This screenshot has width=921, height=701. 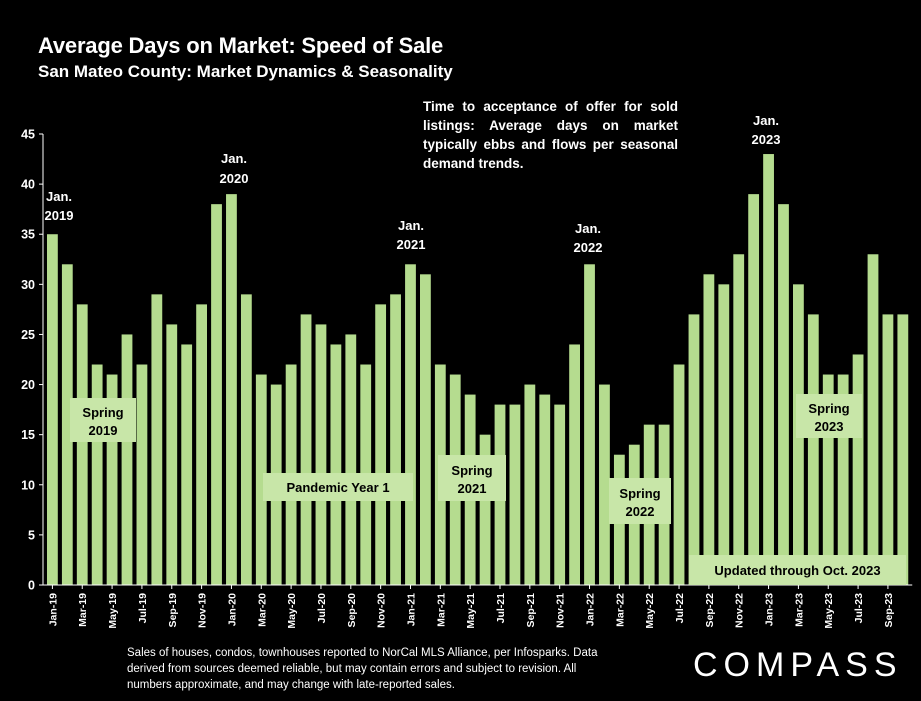 What do you see at coordinates (531, 610) in the screenshot?
I see `x-tick-label: Sep-21` at bounding box center [531, 610].